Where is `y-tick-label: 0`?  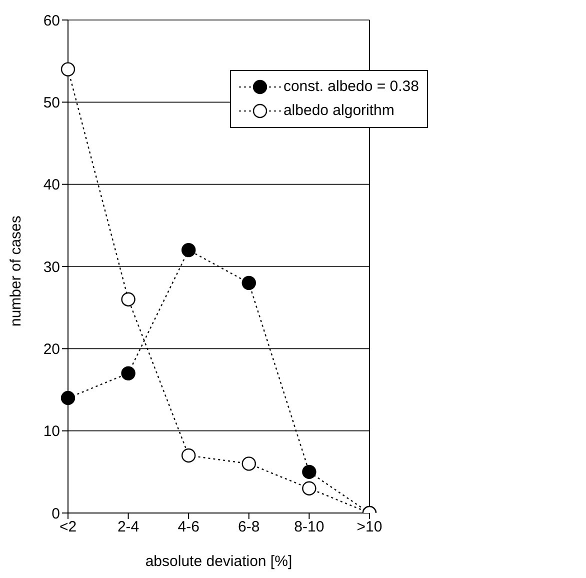 y-tick-label: 0 is located at coordinates (56, 513).